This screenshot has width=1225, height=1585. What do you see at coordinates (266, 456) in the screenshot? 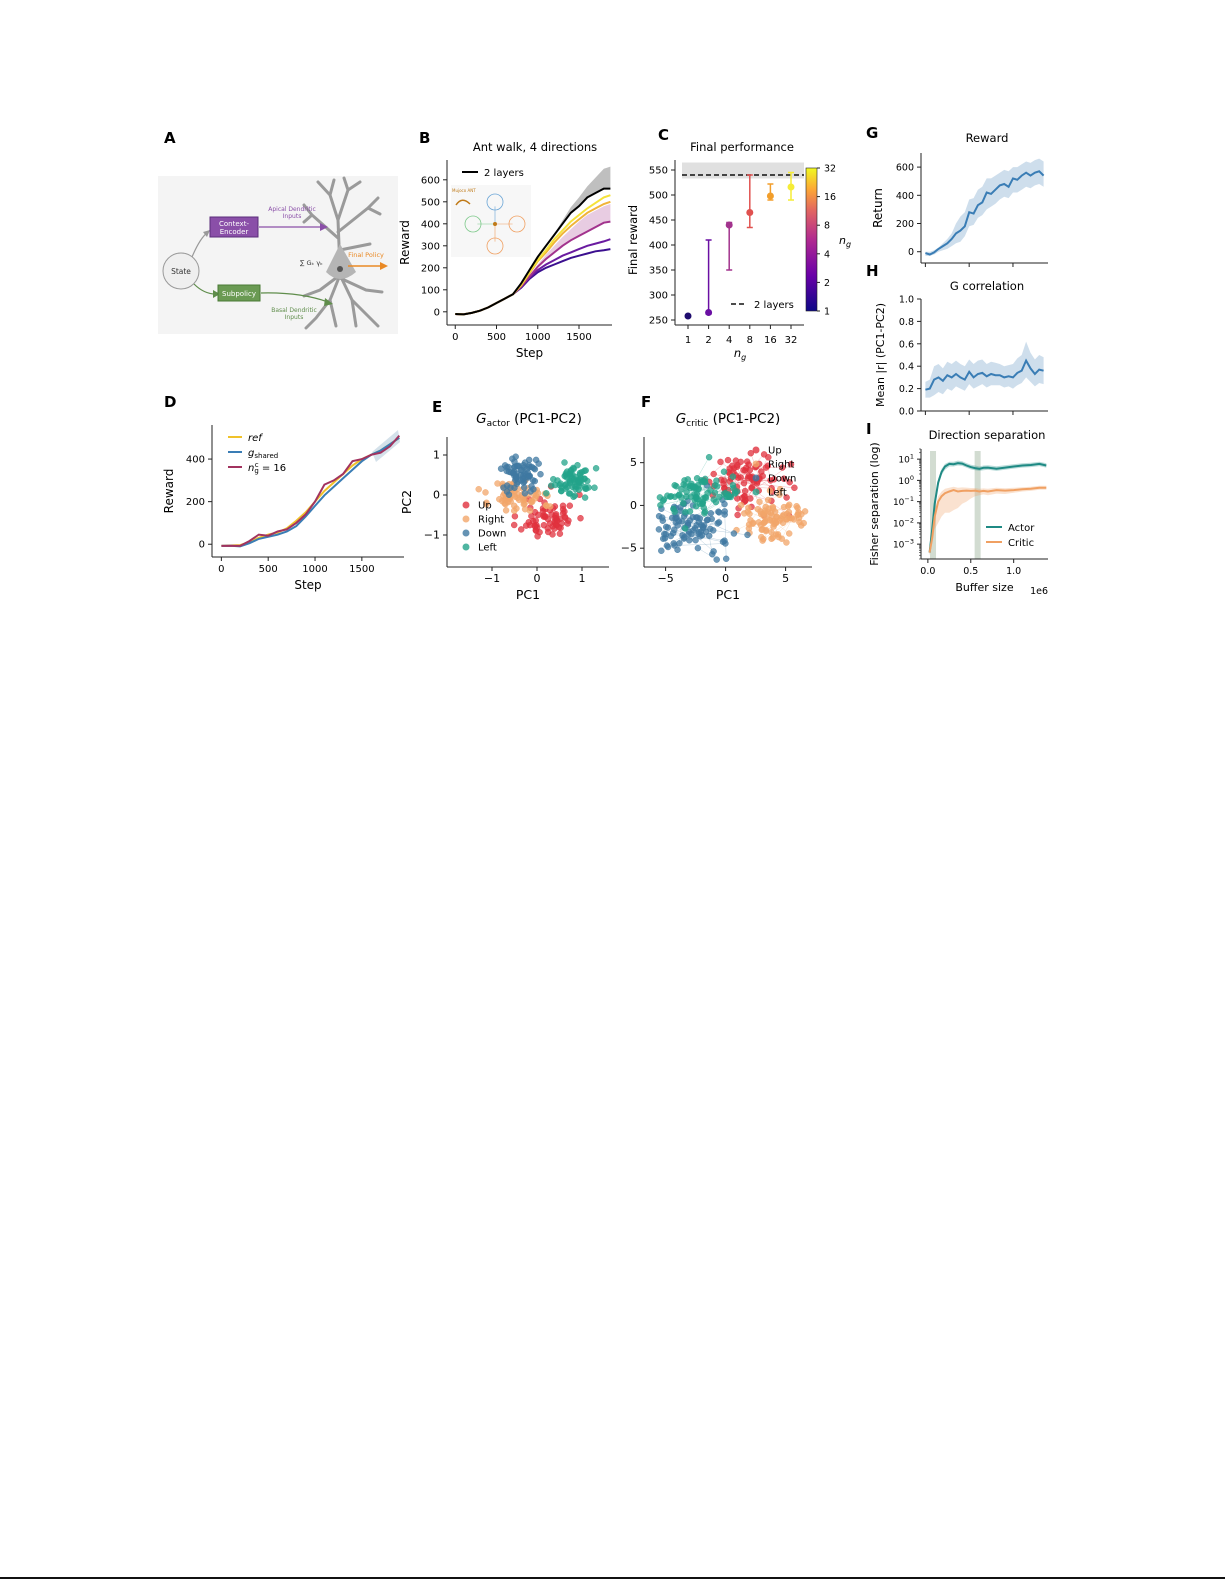
I see `legend-label-gshared-sub: shared` at bounding box center [266, 456].